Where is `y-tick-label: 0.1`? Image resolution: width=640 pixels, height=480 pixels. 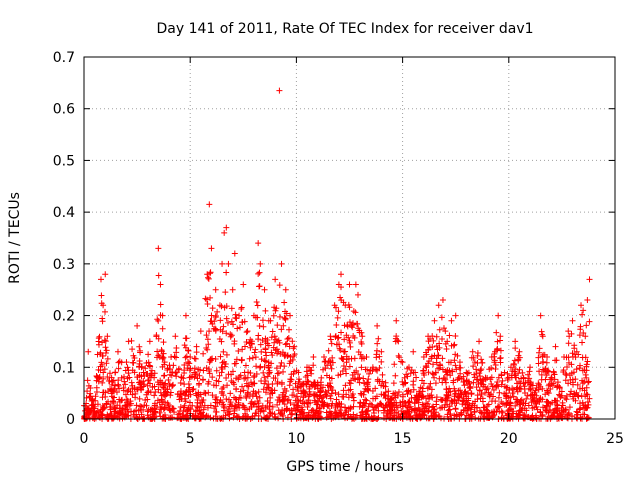
y-tick-label: 0.1 is located at coordinates (64, 368).